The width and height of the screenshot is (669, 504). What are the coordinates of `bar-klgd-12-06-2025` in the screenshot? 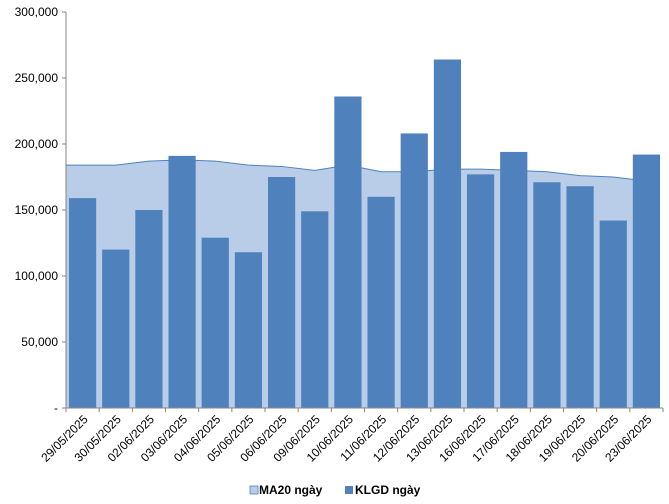 It's located at (414, 270).